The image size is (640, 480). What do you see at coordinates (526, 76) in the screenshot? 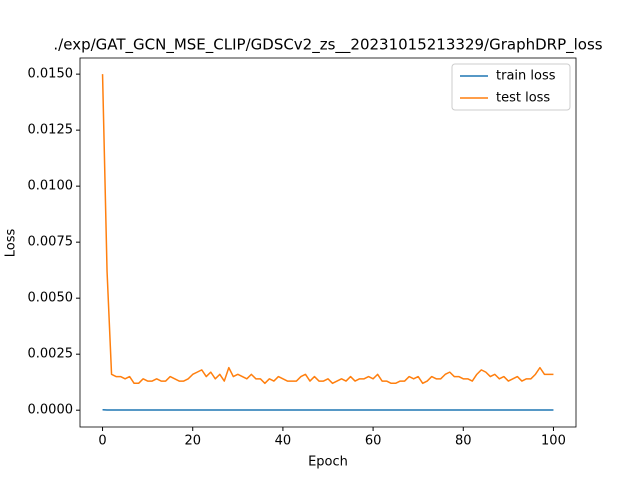
I see `legend-label: train loss` at bounding box center [526, 76].